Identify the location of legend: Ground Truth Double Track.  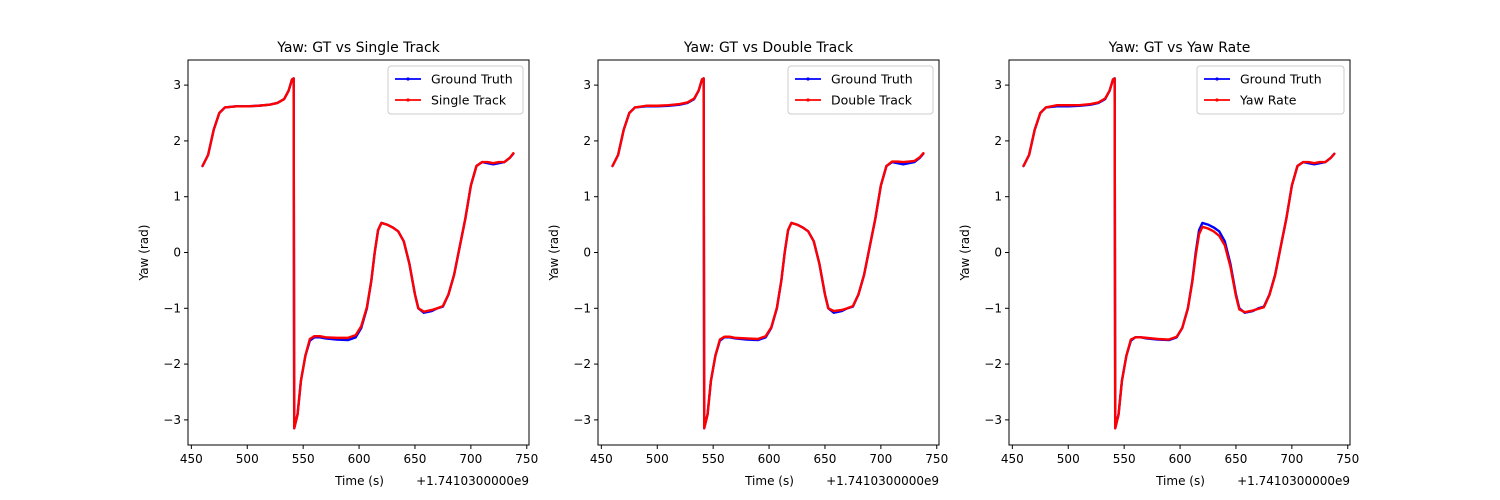
(860, 90).